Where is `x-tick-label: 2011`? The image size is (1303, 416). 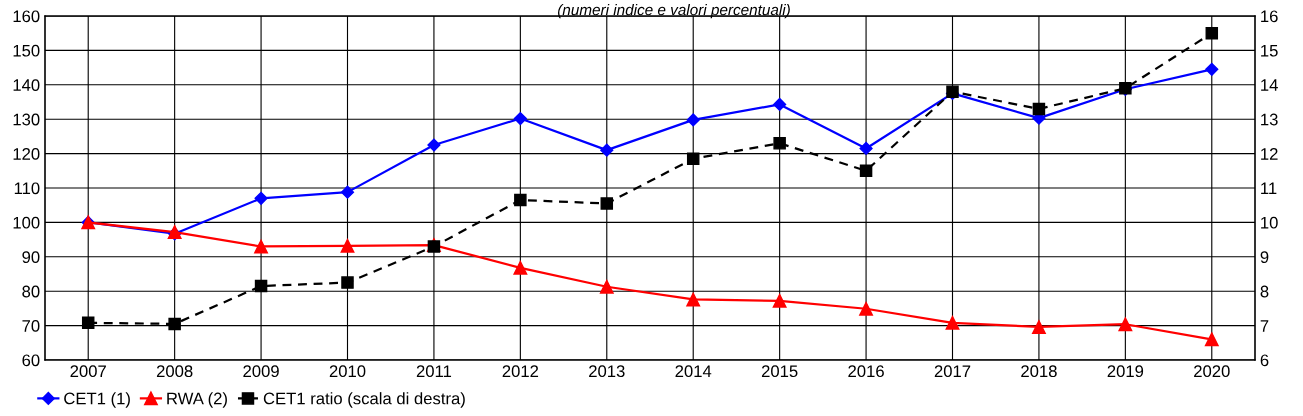
x-tick-label: 2011 is located at coordinates (434, 371).